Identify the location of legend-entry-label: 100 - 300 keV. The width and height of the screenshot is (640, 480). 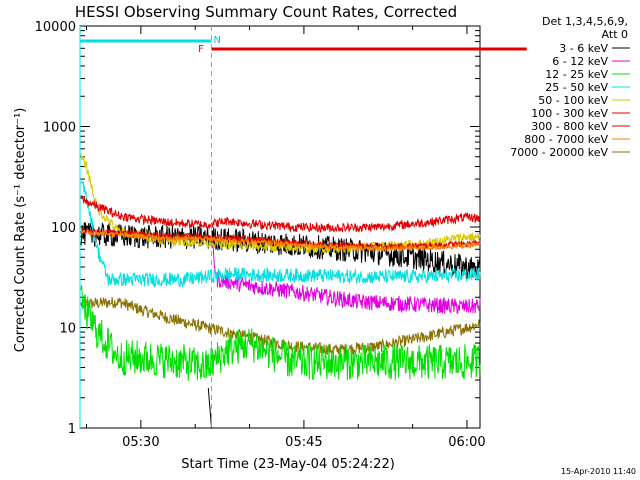
(569, 113).